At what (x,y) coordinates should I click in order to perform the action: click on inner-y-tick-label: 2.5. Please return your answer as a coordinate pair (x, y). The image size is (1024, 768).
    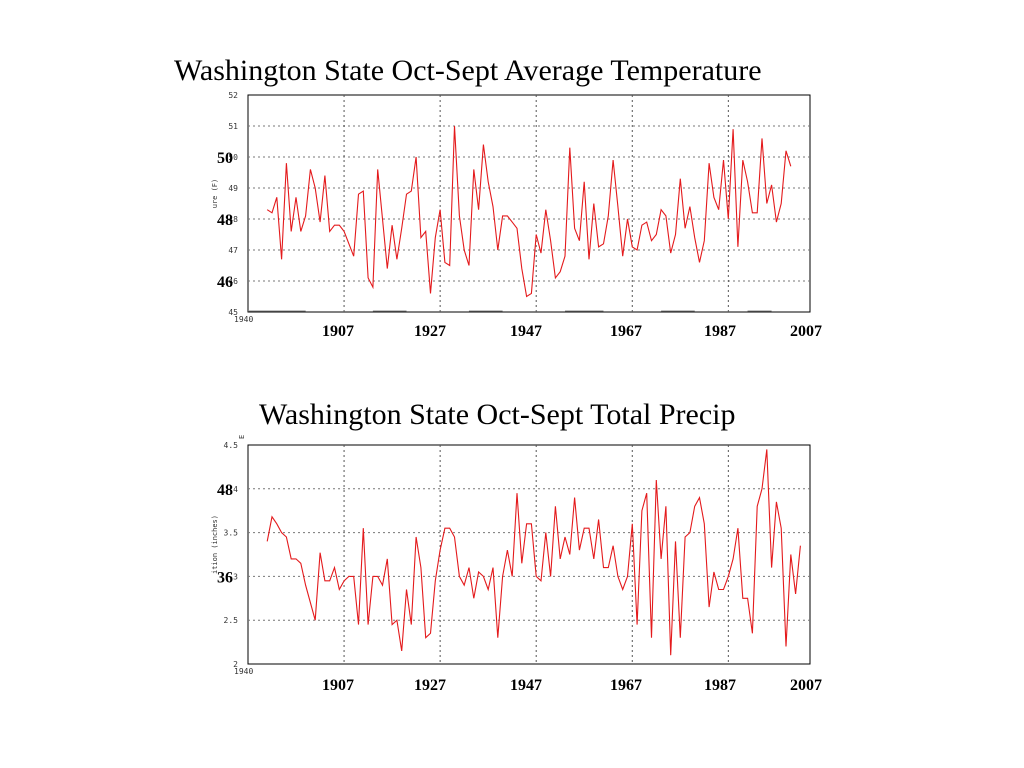
    Looking at the image, I should click on (231, 620).